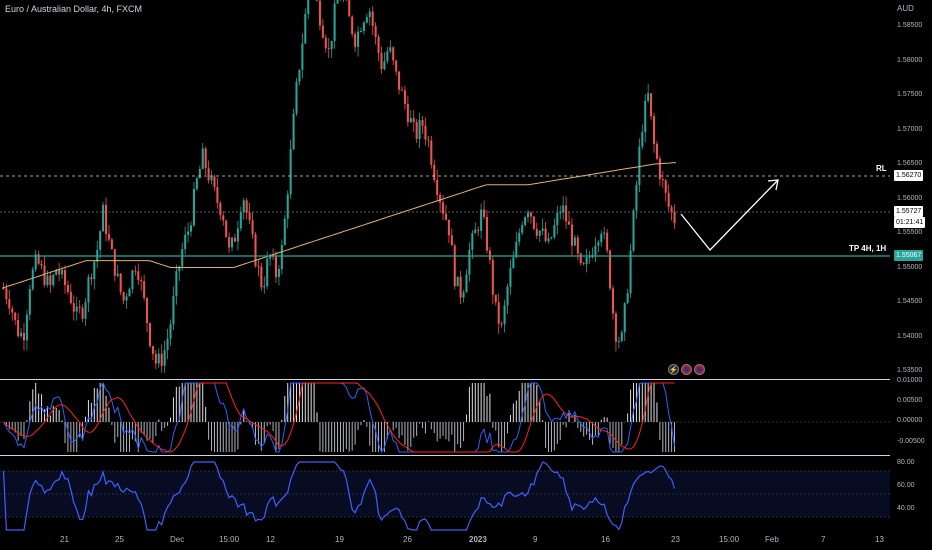  What do you see at coordinates (910, 25) in the screenshot?
I see `price-tick: 1.58500` at bounding box center [910, 25].